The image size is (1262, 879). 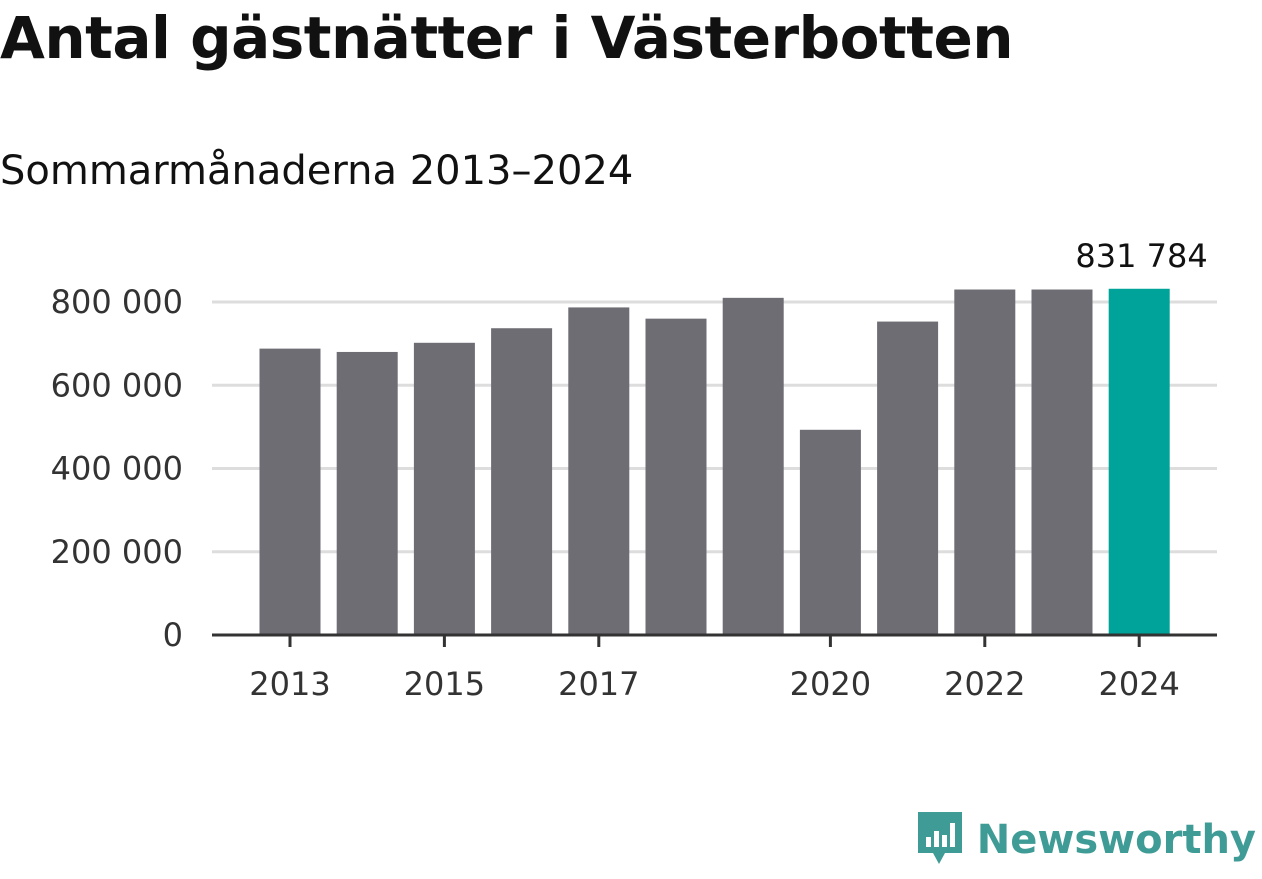 I want to click on y-tick-label: 800 000, so click(x=117, y=302).